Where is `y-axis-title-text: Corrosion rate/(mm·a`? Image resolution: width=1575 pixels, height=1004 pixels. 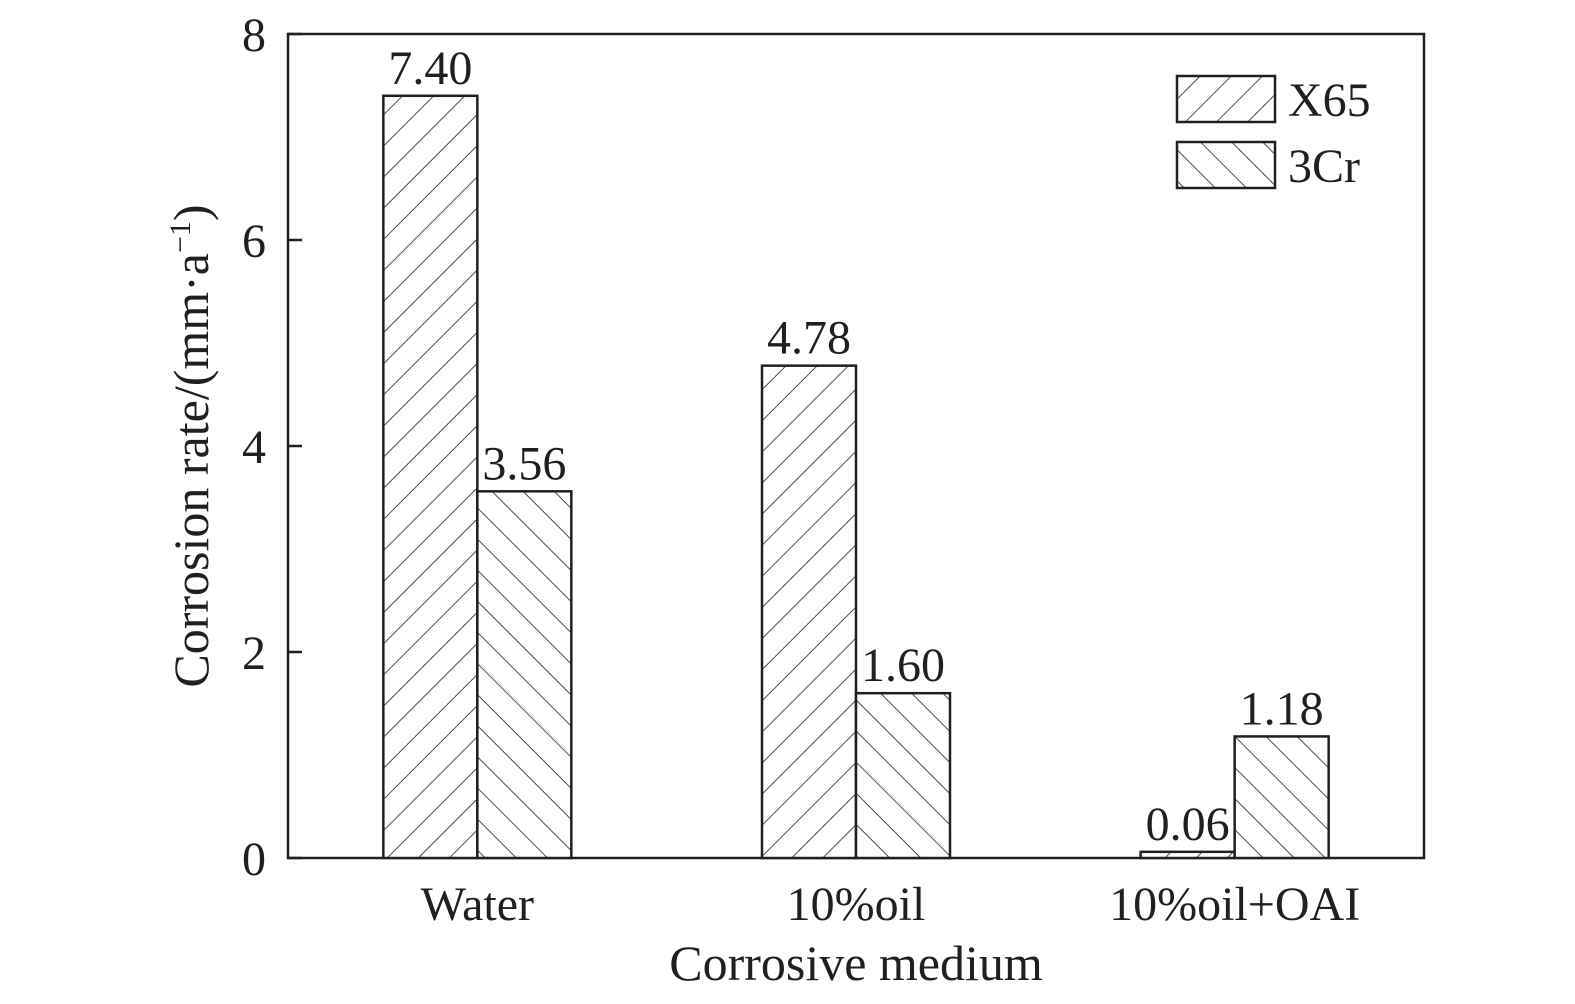 y-axis-title-text: Corrosion rate/(mm·a is located at coordinates (191, 470).